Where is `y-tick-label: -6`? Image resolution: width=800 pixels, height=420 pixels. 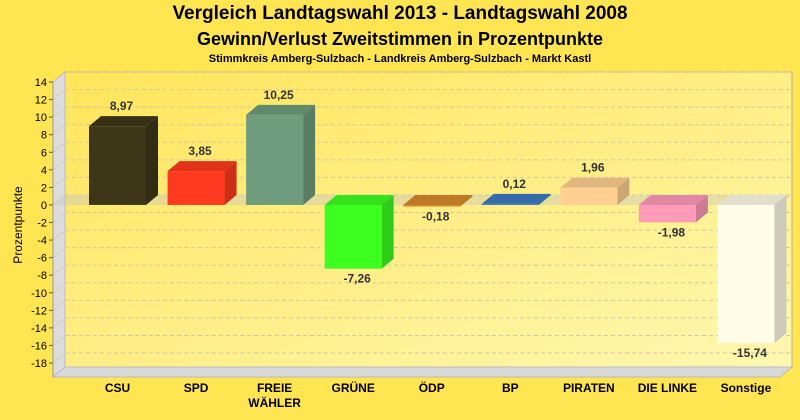 y-tick-label: -6 is located at coordinates (42, 259).